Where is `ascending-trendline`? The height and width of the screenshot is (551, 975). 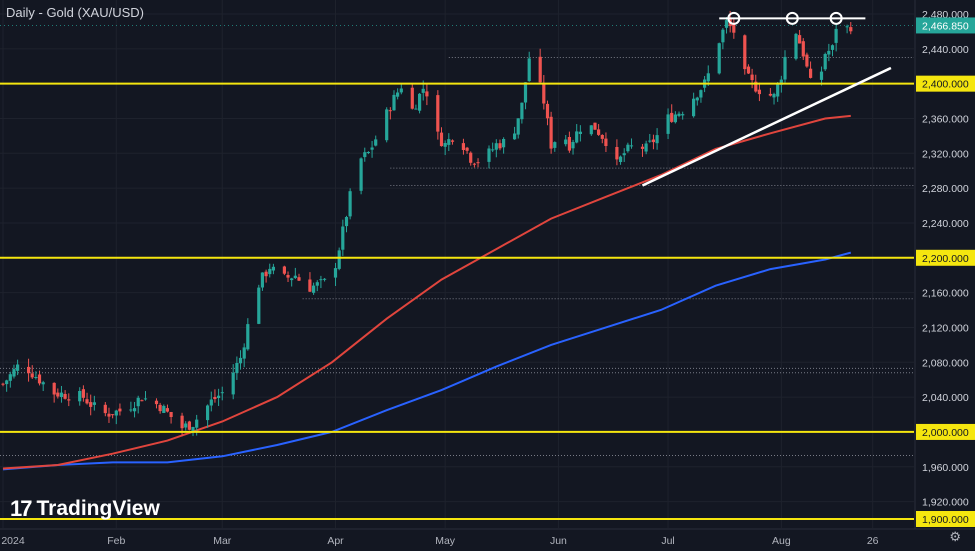
ascending-trendline is located at coordinates (766, 126).